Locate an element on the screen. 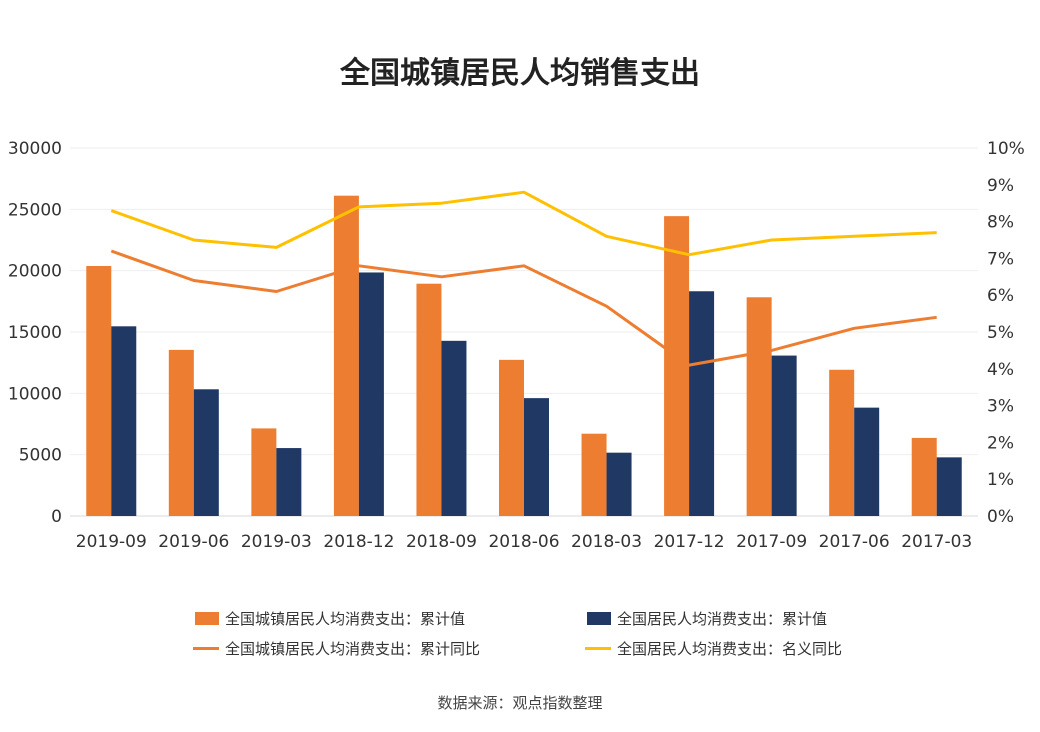  legend-swatch-navy-bar is located at coordinates (599, 618).